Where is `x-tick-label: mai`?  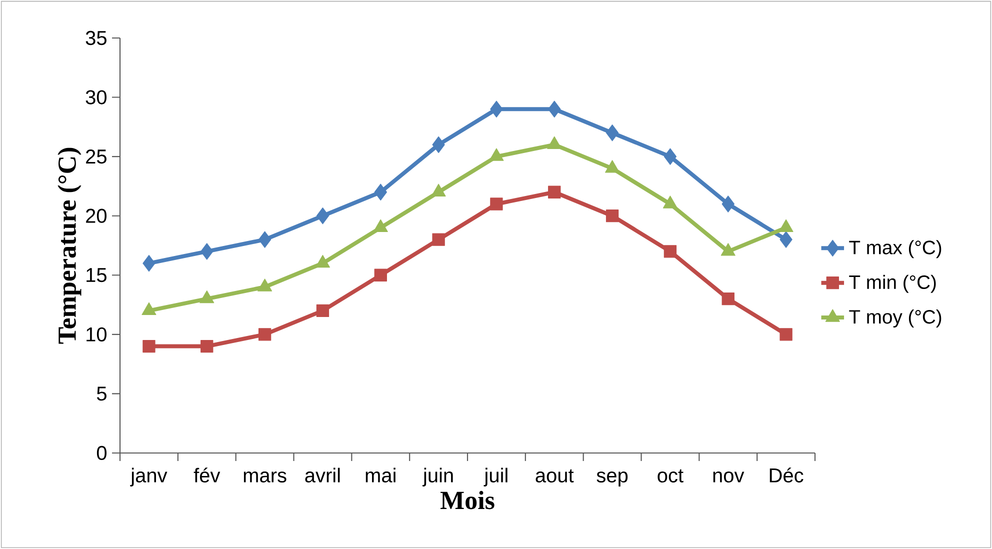
x-tick-label: mai is located at coordinates (381, 475).